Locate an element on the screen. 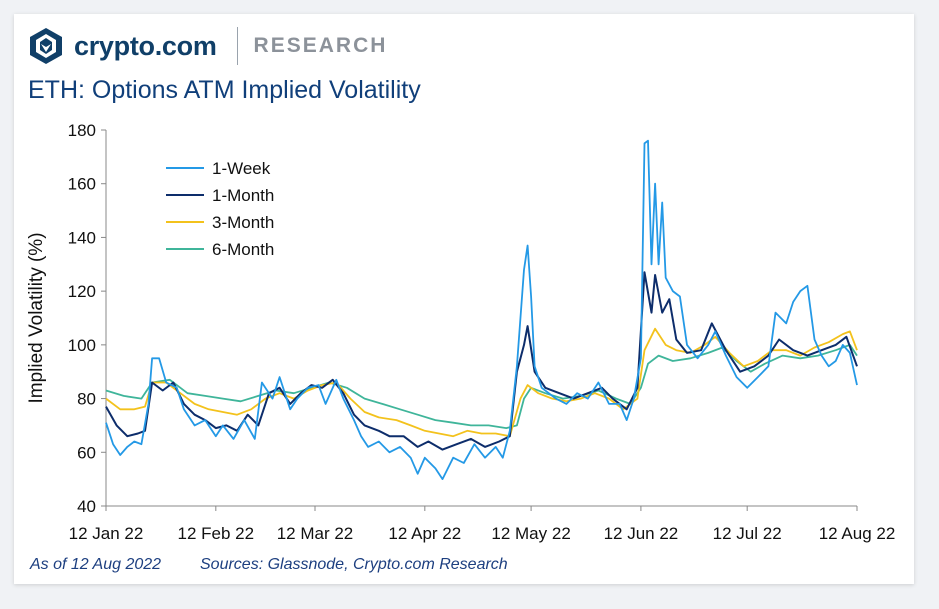  series-line-3-month is located at coordinates (481, 383).